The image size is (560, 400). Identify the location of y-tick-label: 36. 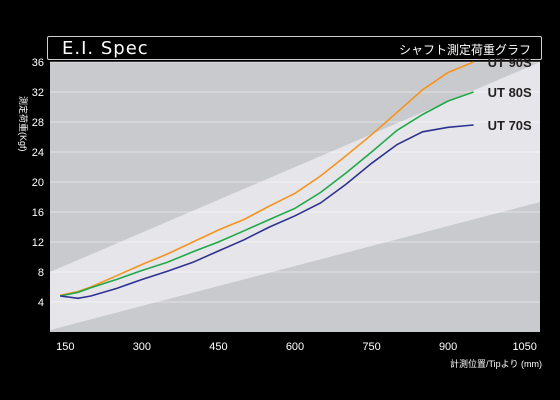
(38, 63).